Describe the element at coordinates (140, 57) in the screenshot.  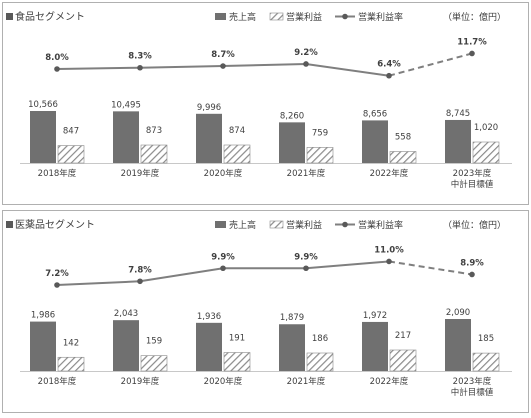
I see `data-label-margin: 8.3%` at that location.